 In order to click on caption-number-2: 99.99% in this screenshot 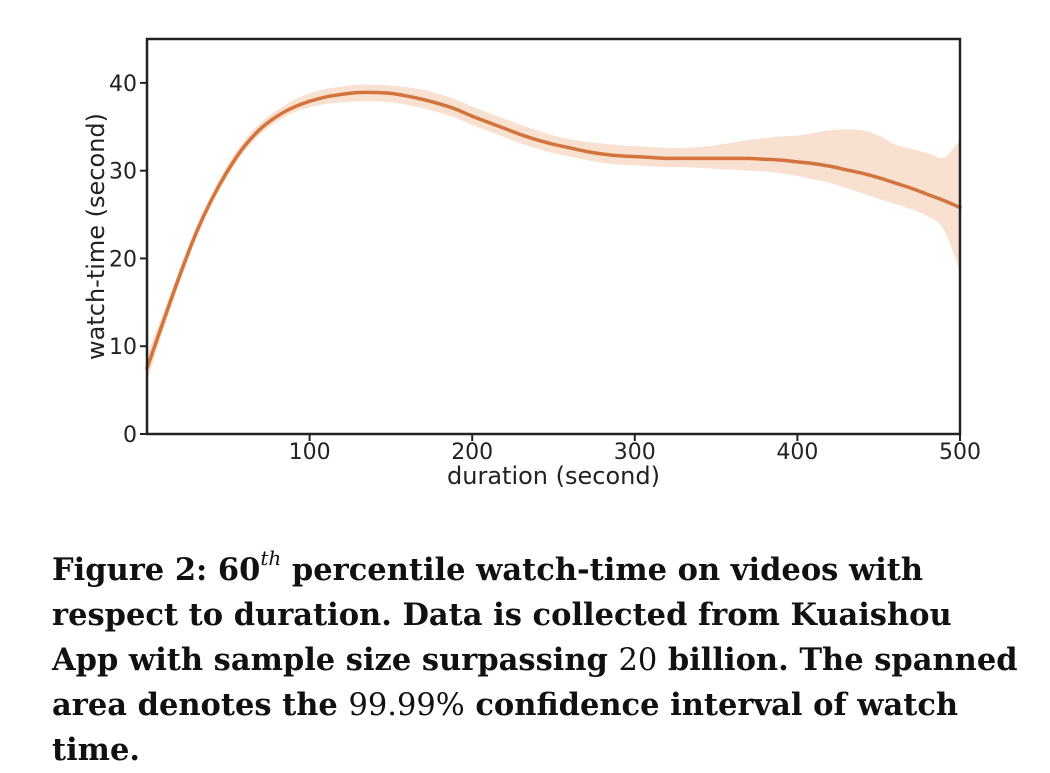, I will do `click(406, 706)`.